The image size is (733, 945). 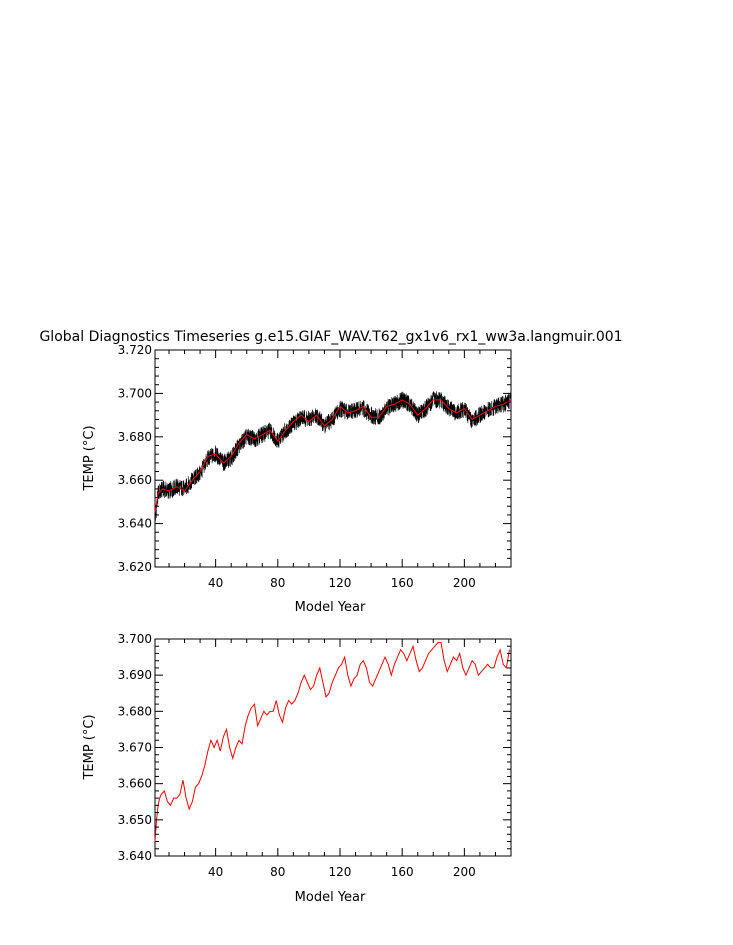 What do you see at coordinates (135, 675) in the screenshot?
I see `y-tick-label: 3.690` at bounding box center [135, 675].